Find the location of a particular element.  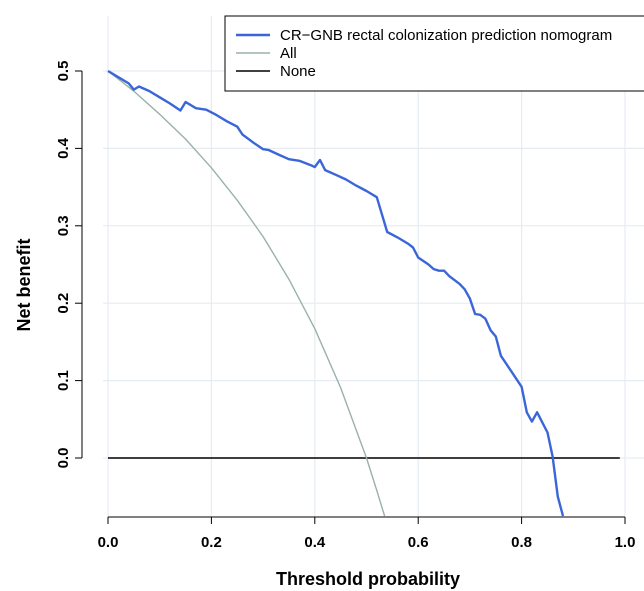

y-tick-label: 0.5 is located at coordinates (63, 71).